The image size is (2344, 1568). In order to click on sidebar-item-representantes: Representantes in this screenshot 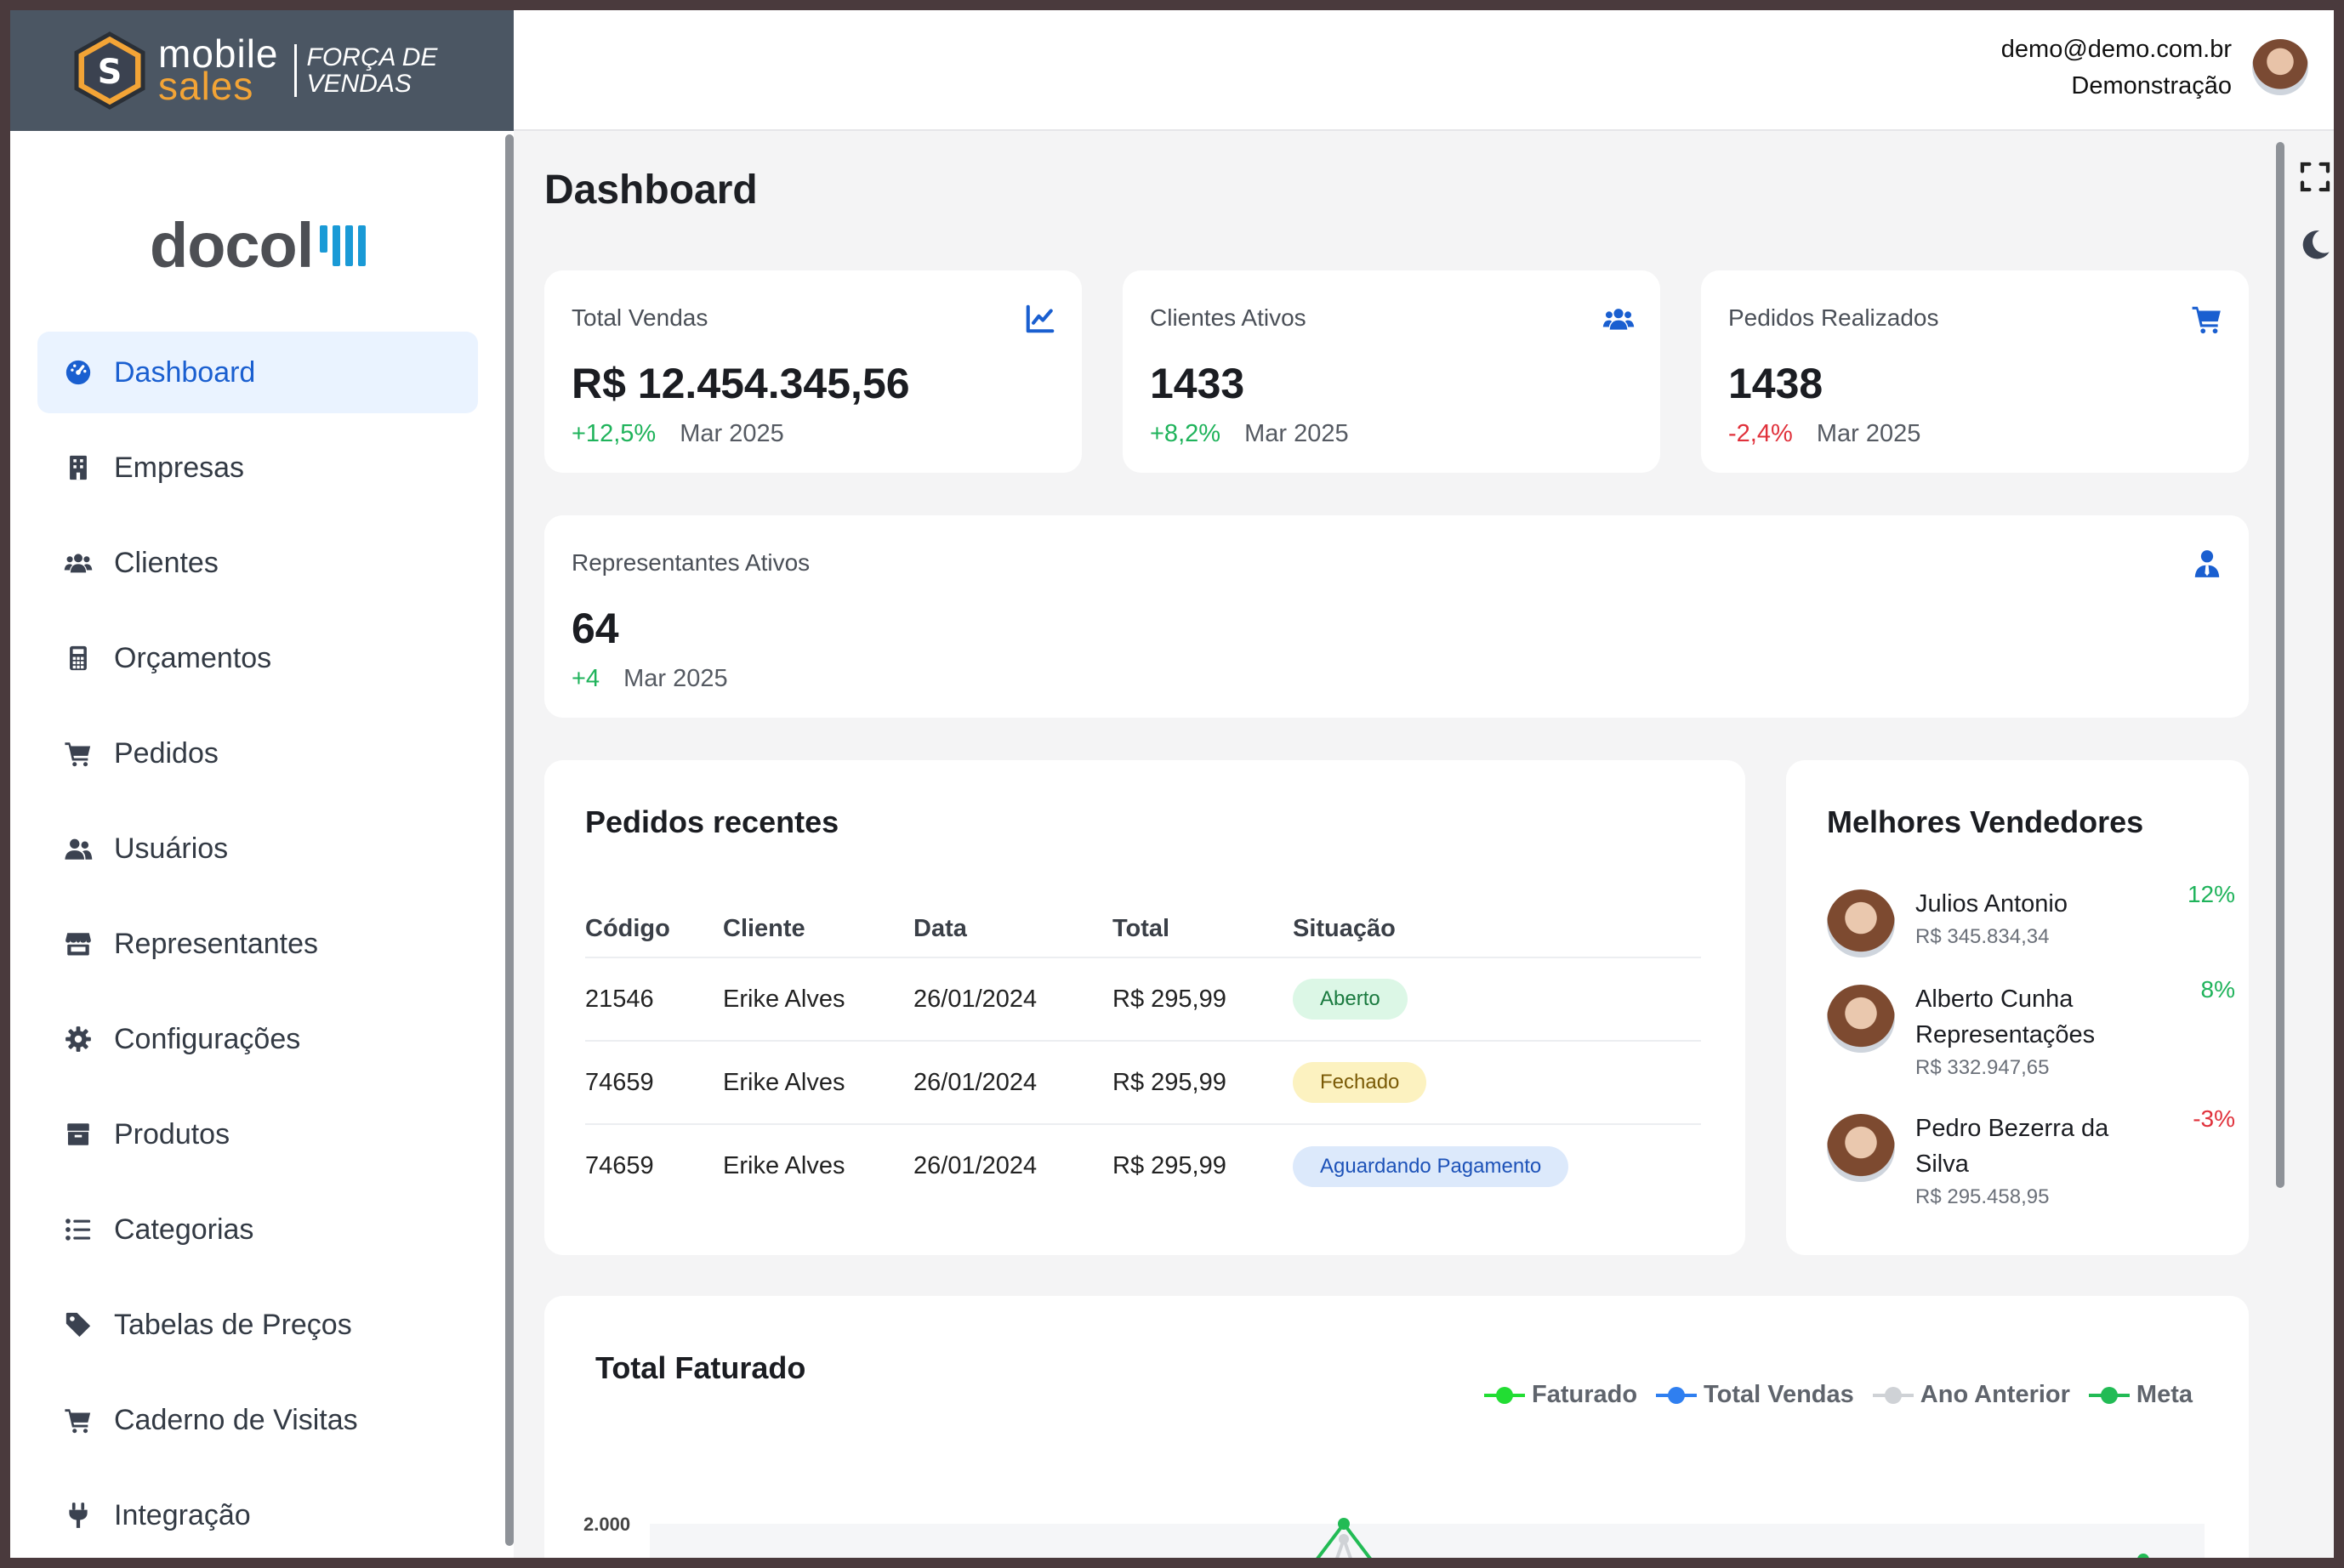, I will do `click(257, 944)`.